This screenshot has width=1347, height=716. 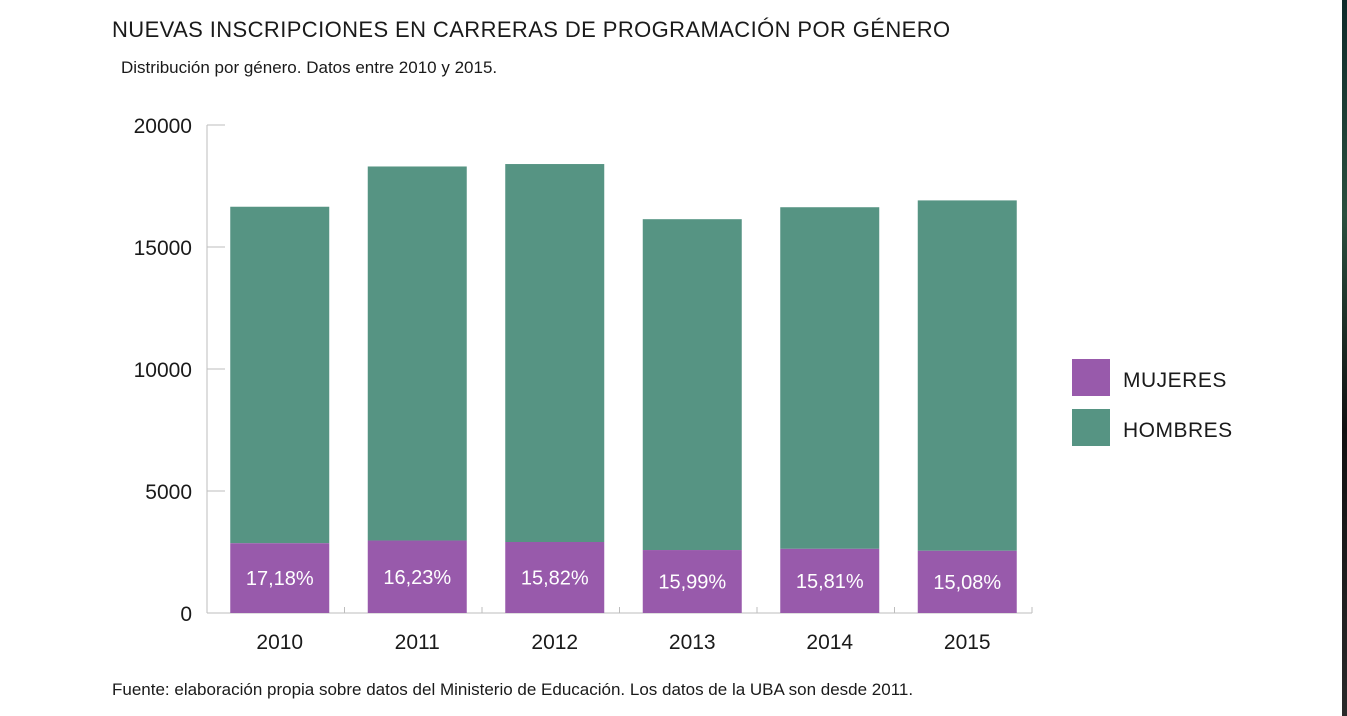 I want to click on legend-swatch-hombres, so click(x=1091, y=427).